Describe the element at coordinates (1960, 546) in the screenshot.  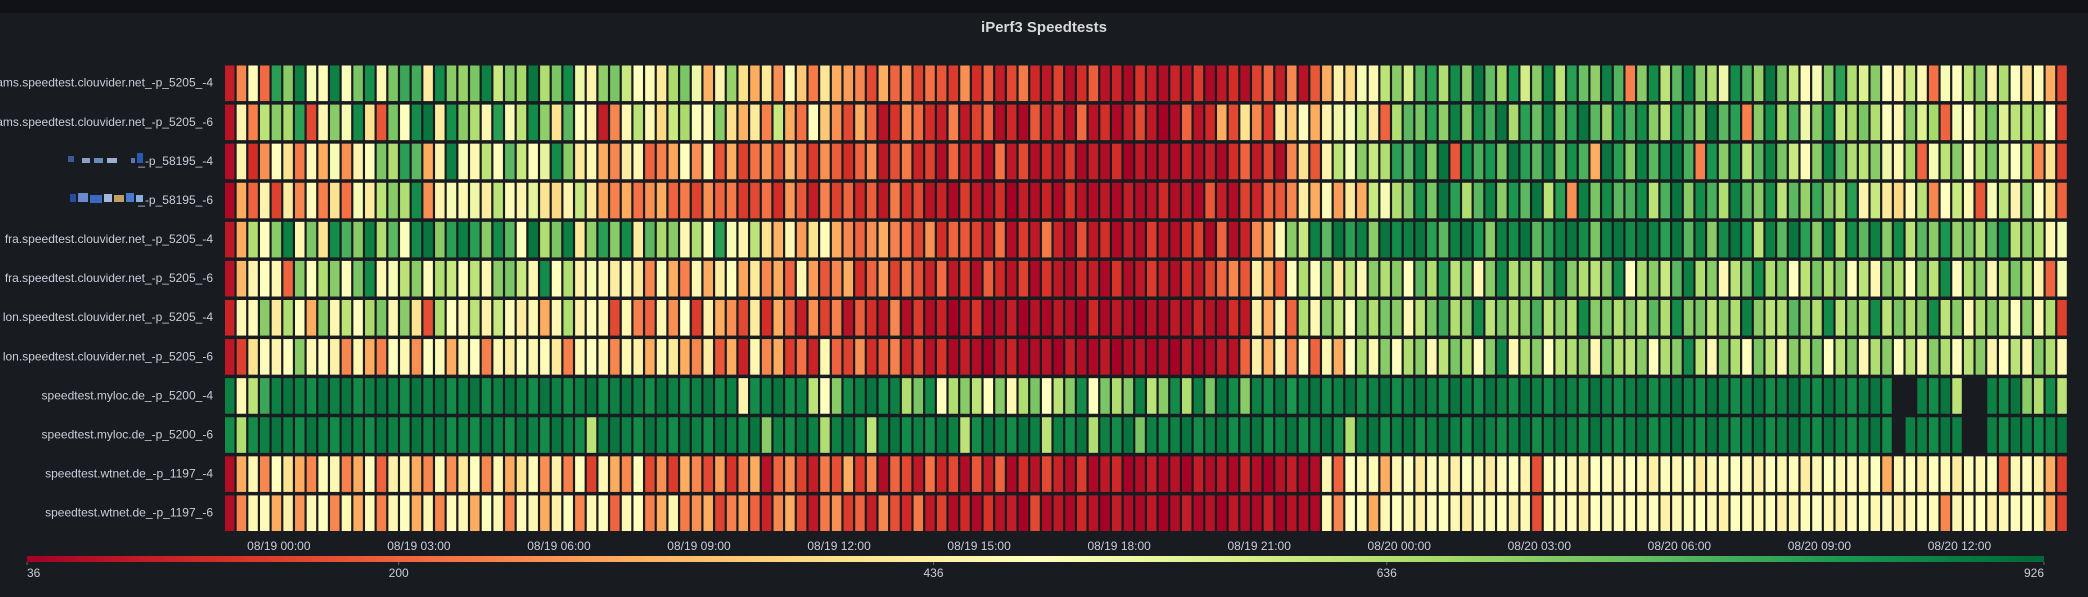
I see `x-tick-label: 08/20 12:00` at that location.